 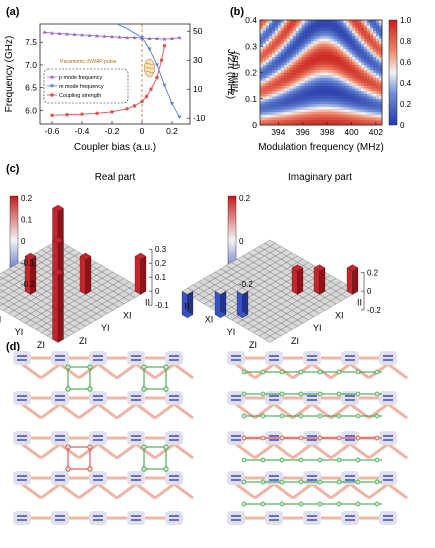 What do you see at coordinates (317, 328) in the screenshot?
I see `col-axis-label: YI` at bounding box center [317, 328].